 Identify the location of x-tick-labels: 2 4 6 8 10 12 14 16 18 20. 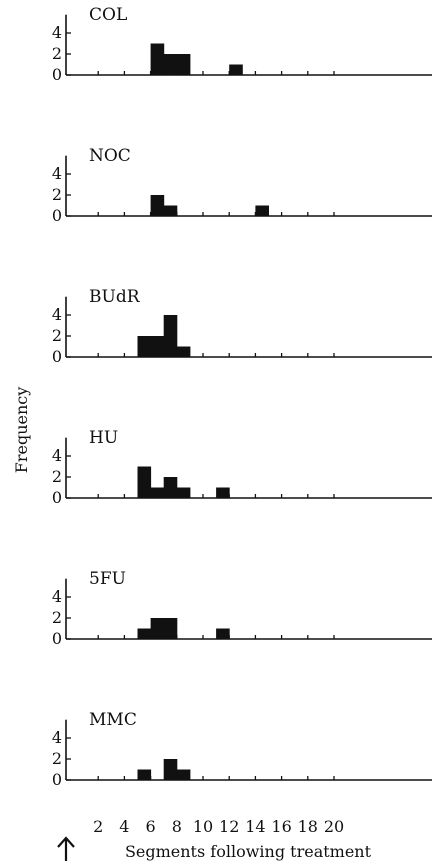
(218, 826).